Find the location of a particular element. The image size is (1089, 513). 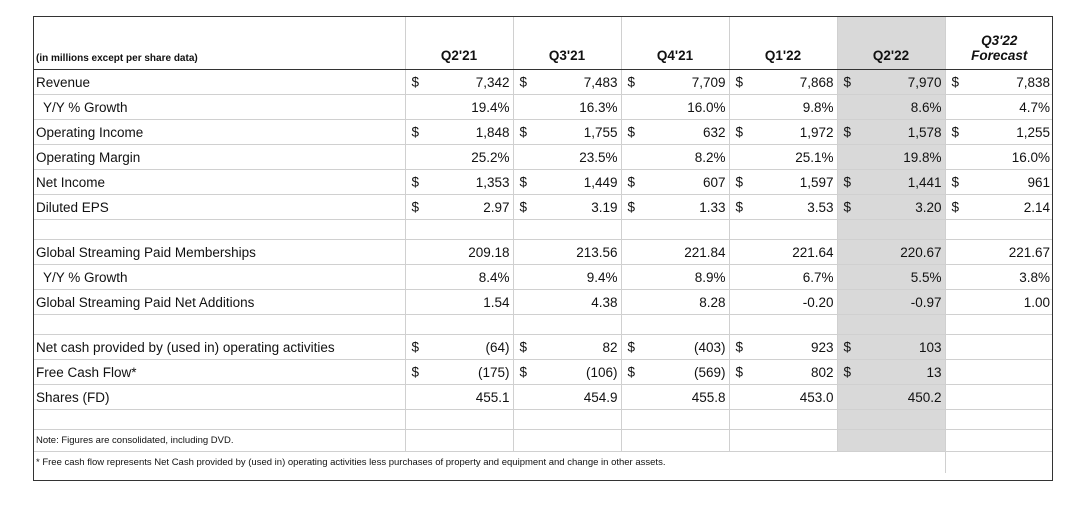

units-label: (in millions except per share data) is located at coordinates (219, 43).